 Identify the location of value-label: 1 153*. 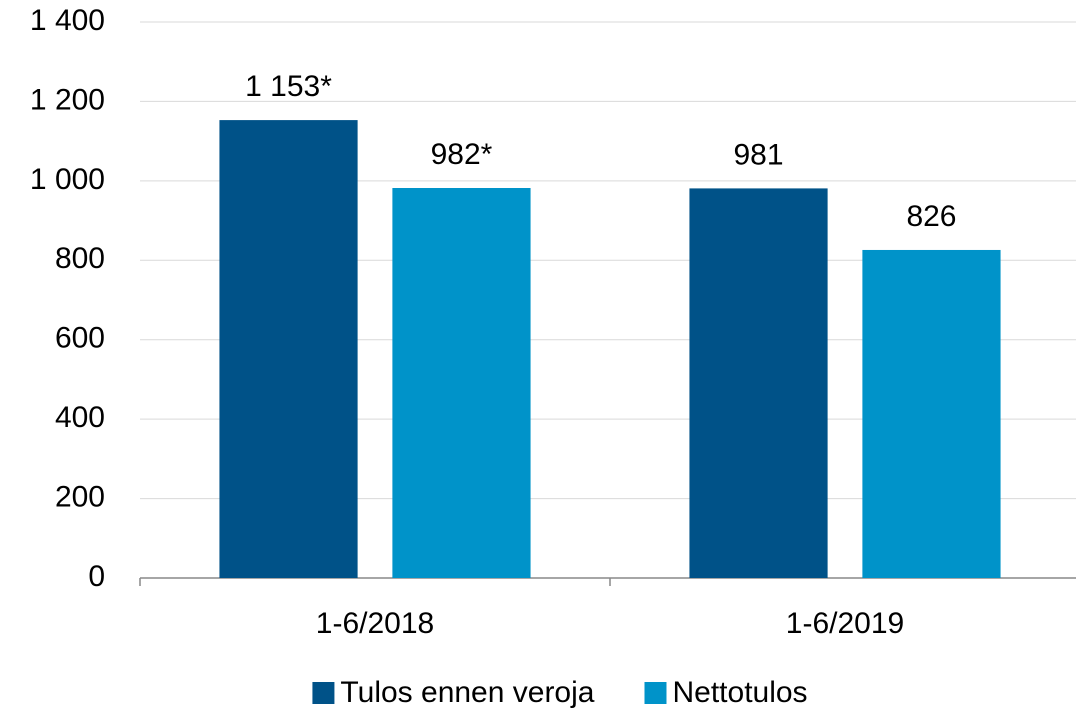
(288, 86).